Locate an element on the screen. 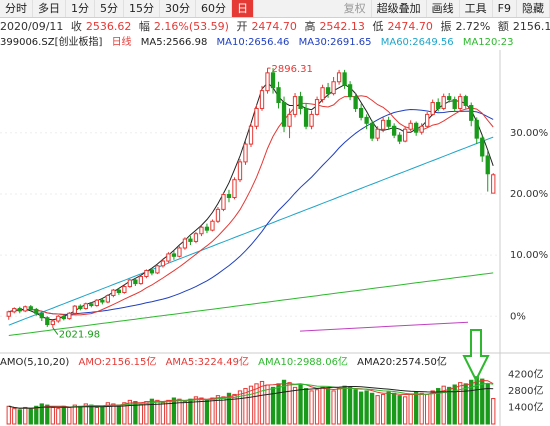 Image resolution: width=550 pixels, height=426 pixels. tab-7: 日 is located at coordinates (243, 8).